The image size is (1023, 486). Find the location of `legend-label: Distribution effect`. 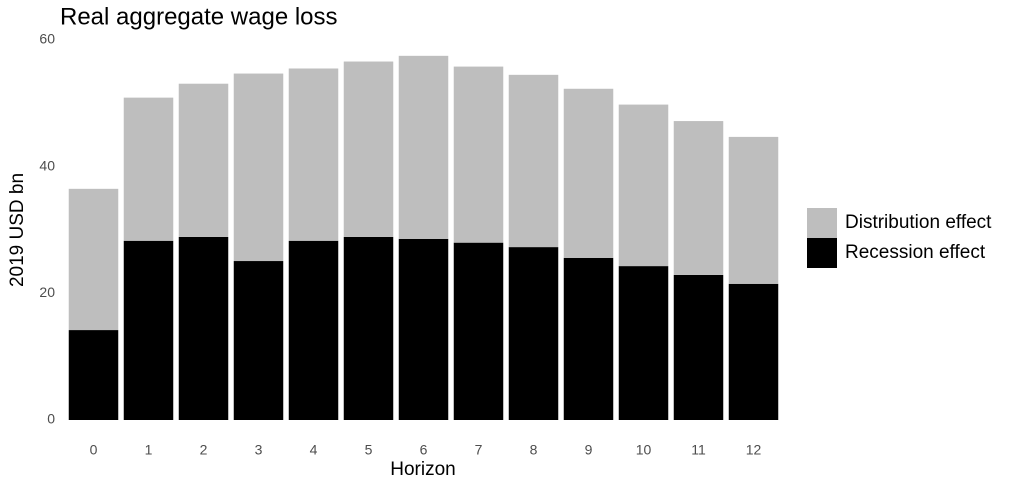

legend-label: Distribution effect is located at coordinates (918, 222).